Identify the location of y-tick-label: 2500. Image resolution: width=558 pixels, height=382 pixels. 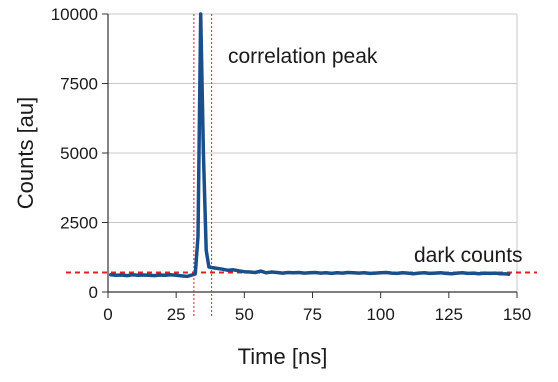
(79, 223).